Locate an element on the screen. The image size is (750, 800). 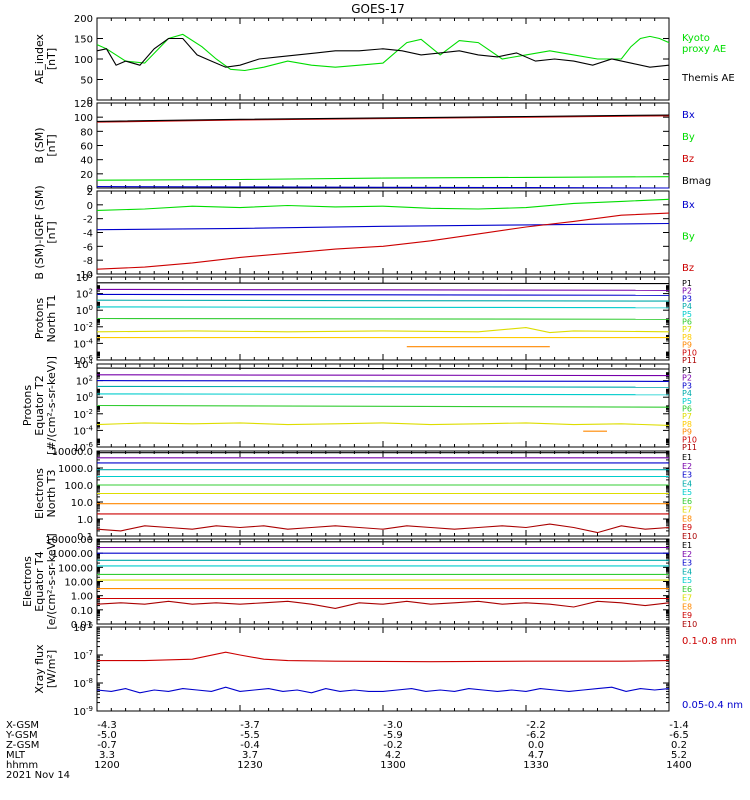
series-bmag is located at coordinates (383, 118).